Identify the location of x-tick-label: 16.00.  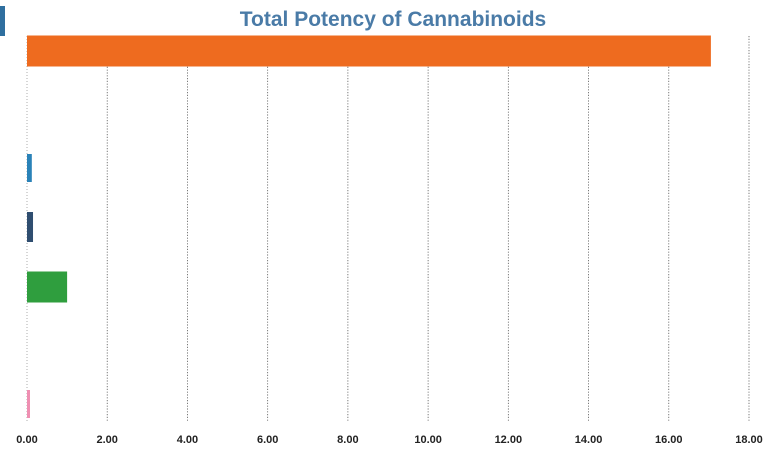
(669, 440).